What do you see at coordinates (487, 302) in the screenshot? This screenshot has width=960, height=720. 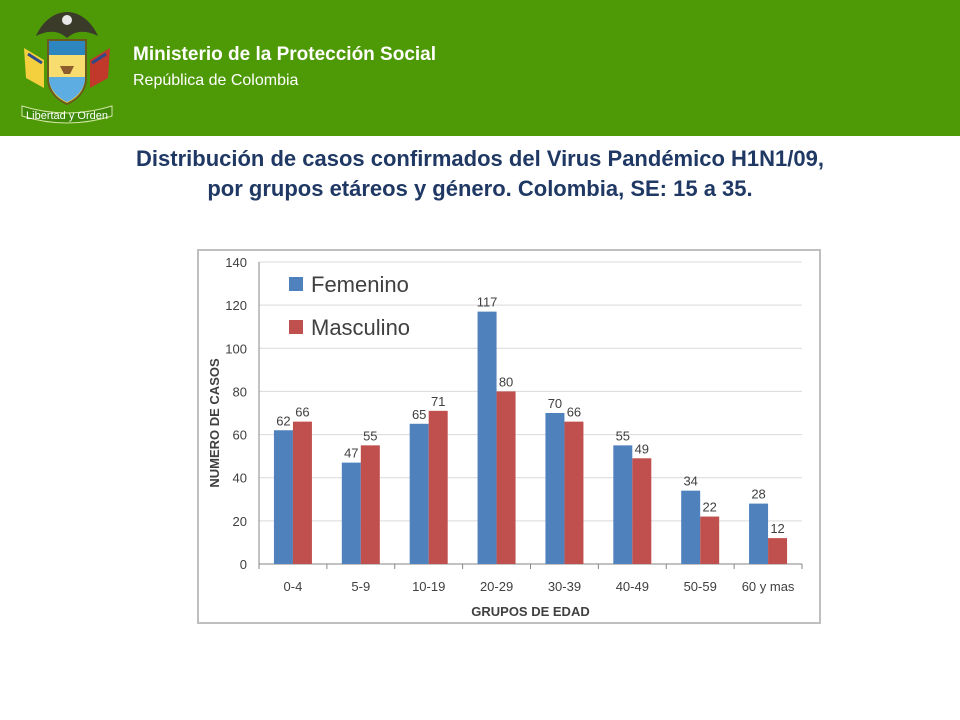 I see `data-label: 117` at bounding box center [487, 302].